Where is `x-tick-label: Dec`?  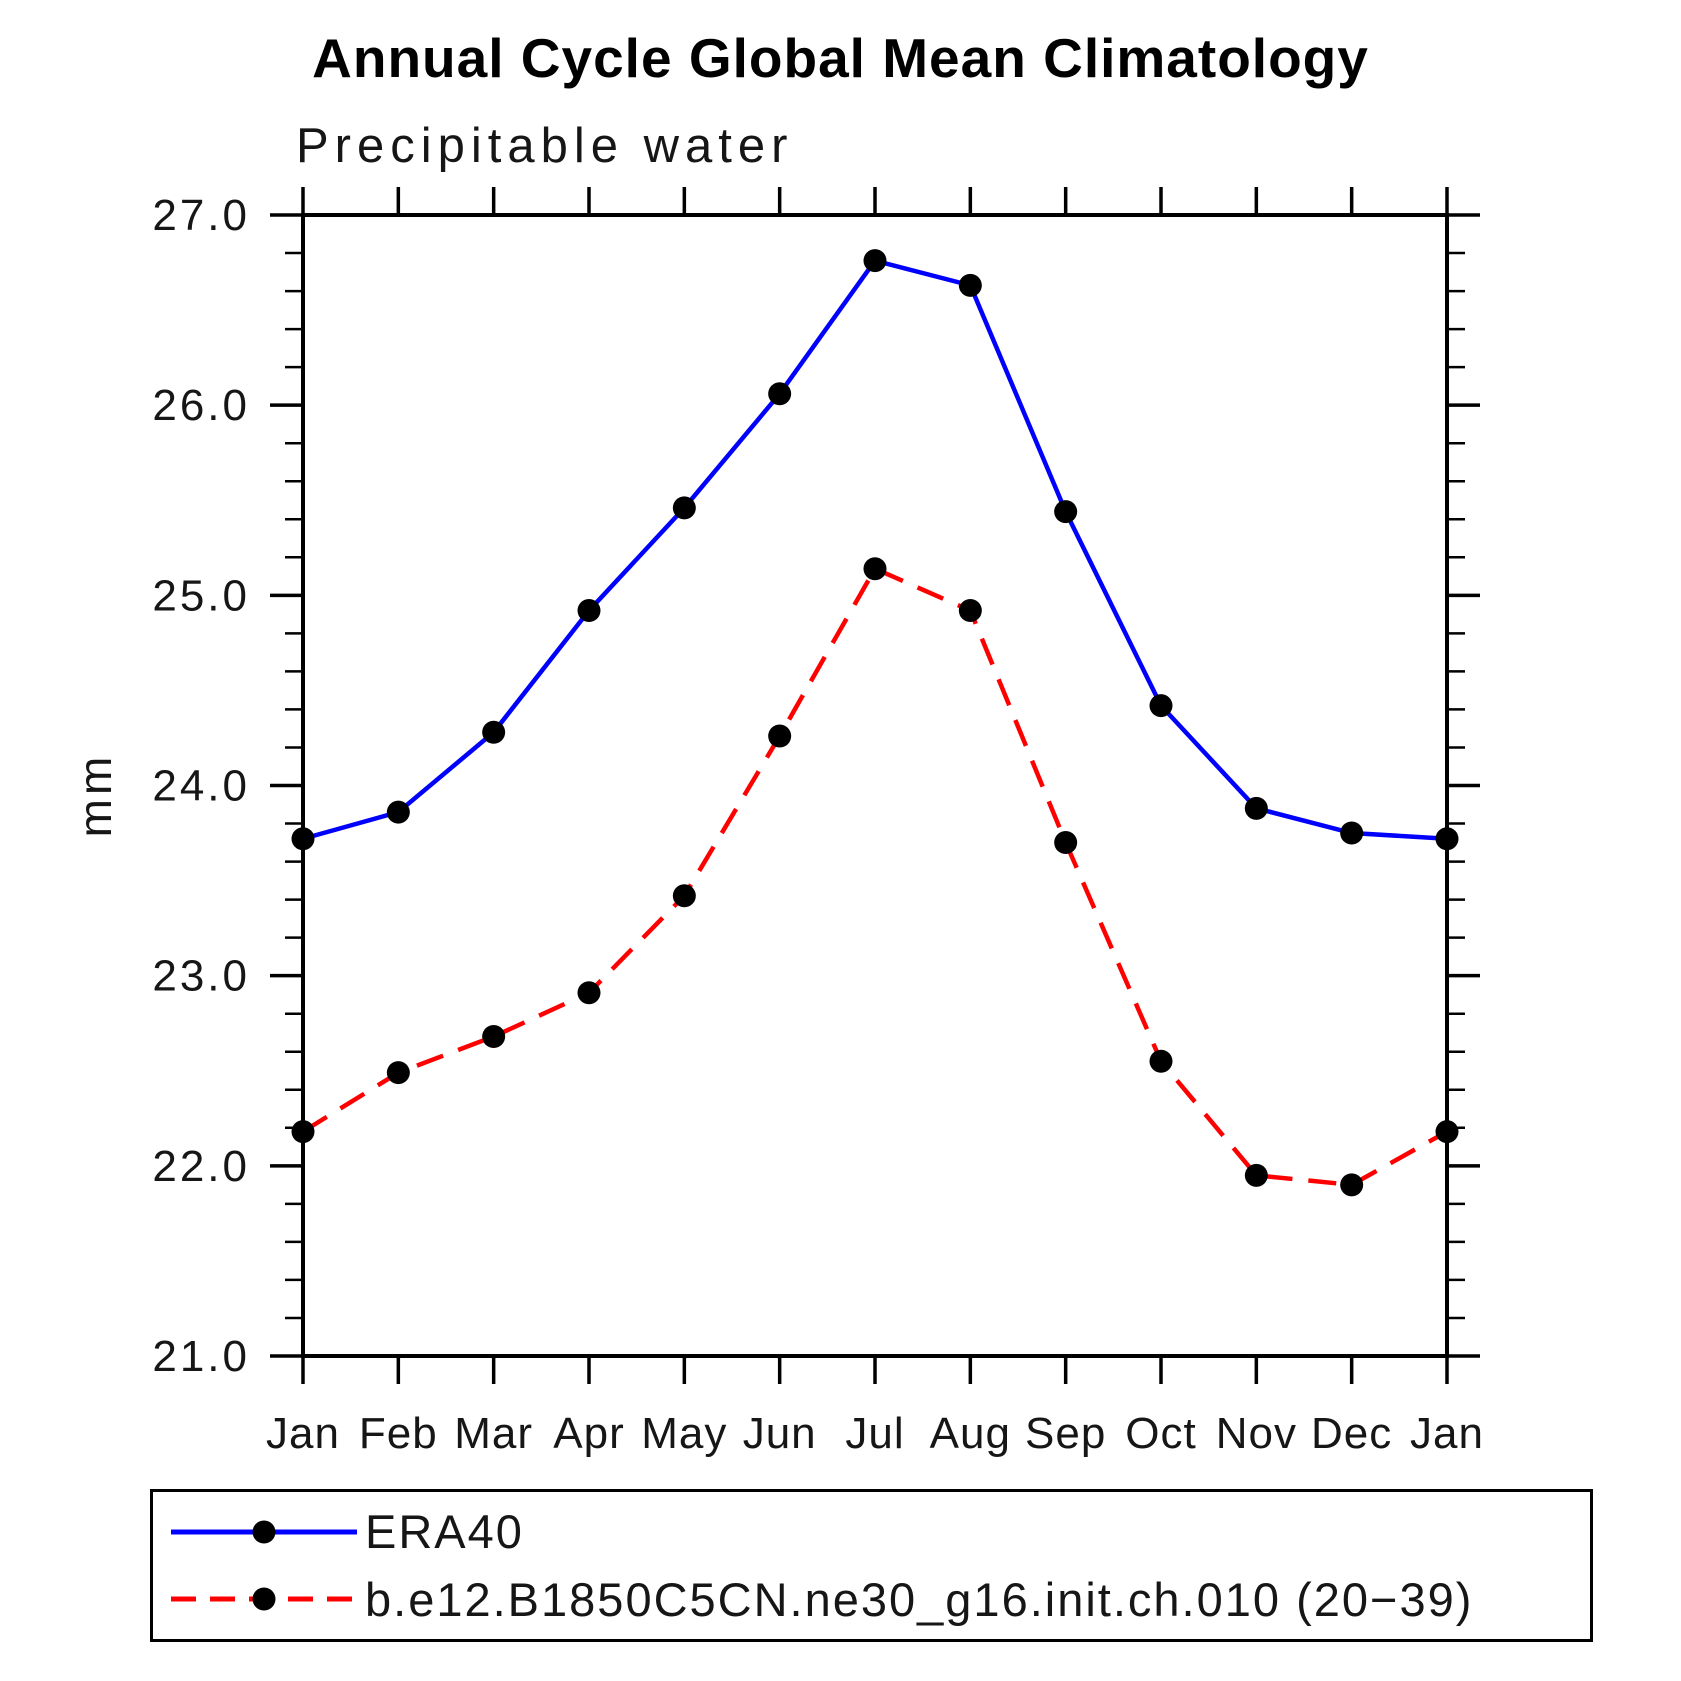 x-tick-label: Dec is located at coordinates (1351, 1433).